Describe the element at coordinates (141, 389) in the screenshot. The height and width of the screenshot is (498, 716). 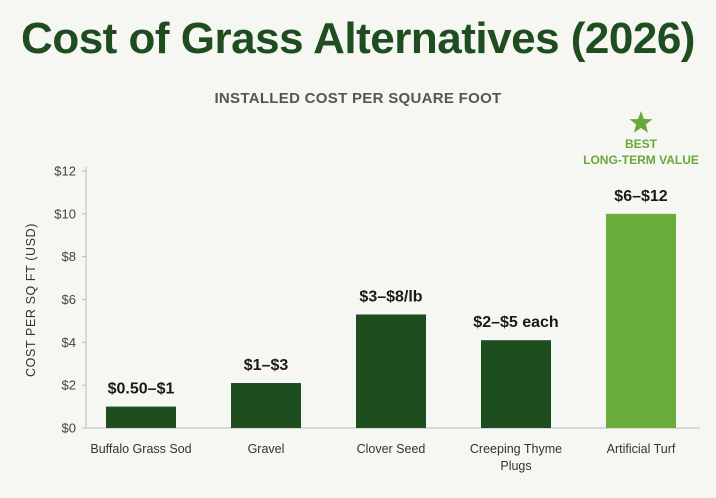
I see `bar-data-label: $0.50–$1` at that location.